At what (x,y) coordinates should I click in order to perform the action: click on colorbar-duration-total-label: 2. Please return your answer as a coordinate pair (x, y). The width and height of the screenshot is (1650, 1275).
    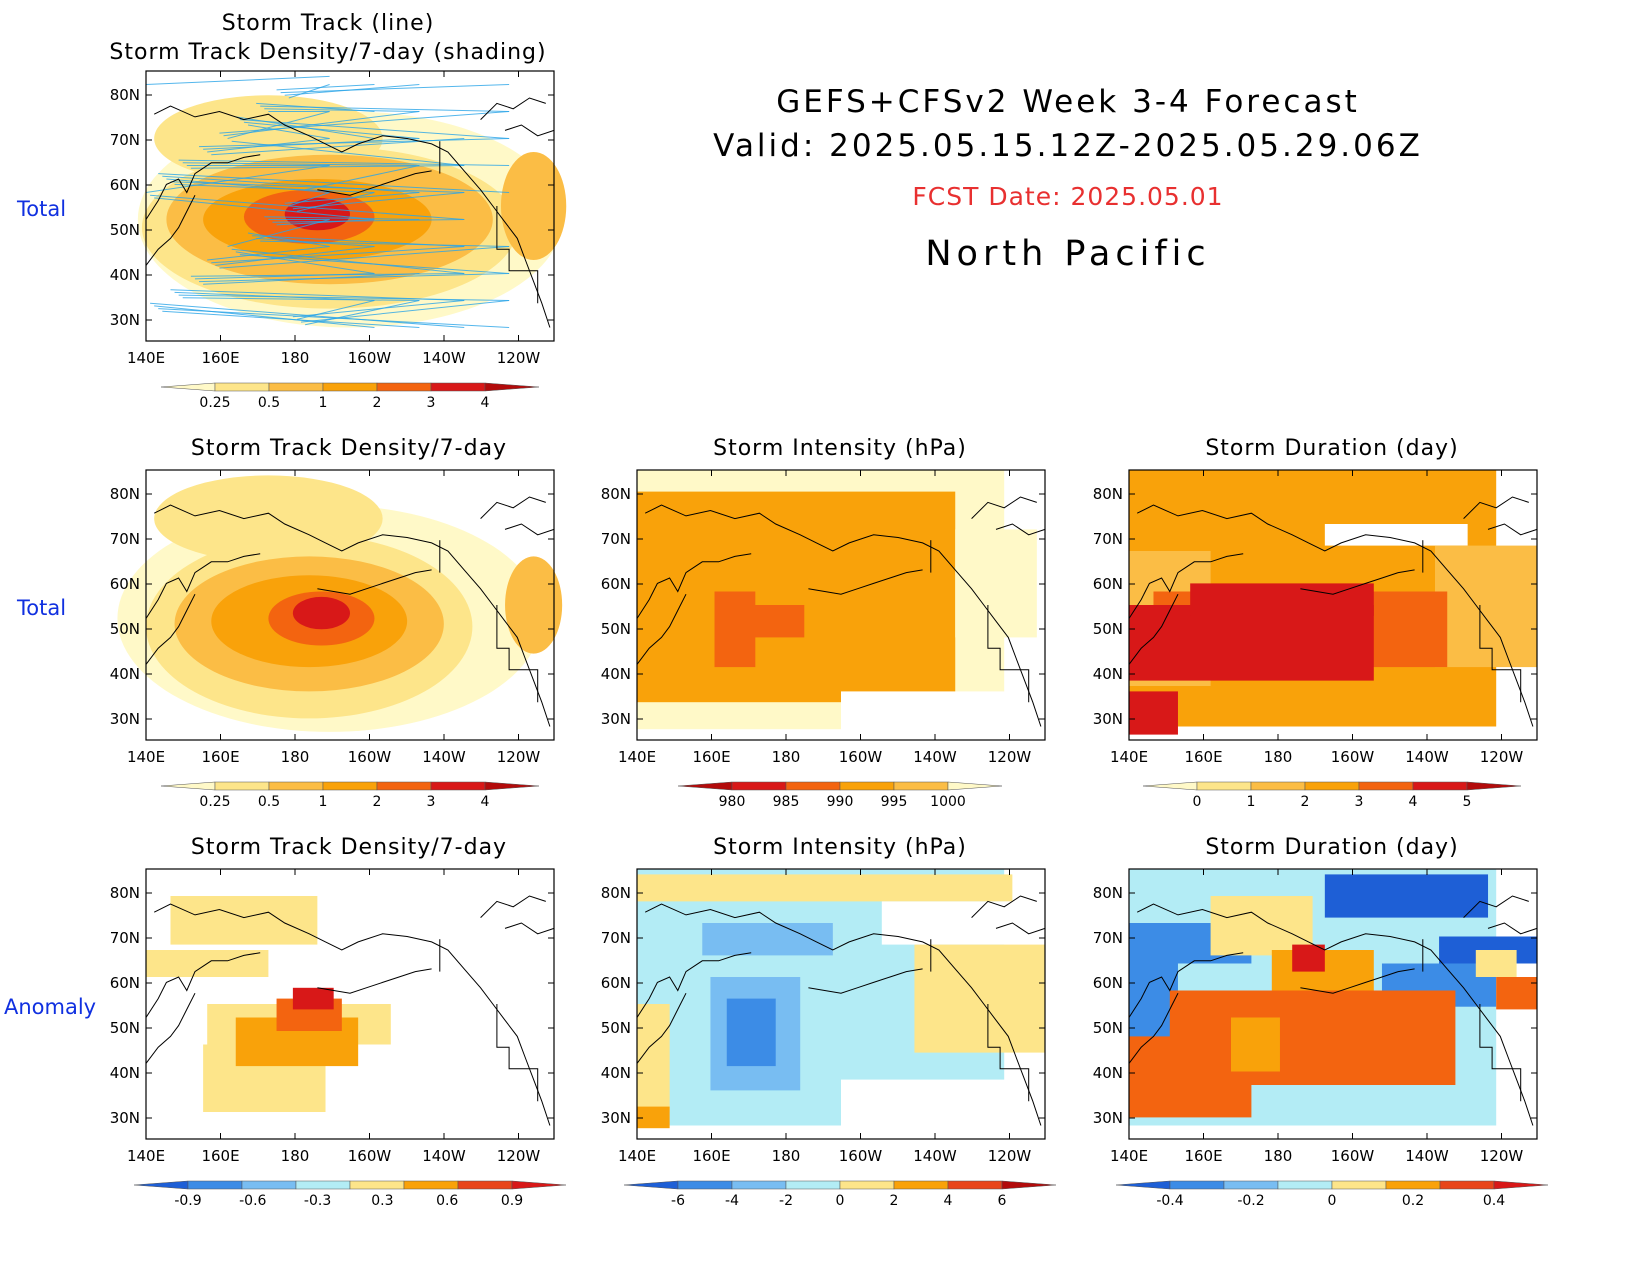
    Looking at the image, I should click on (1305, 802).